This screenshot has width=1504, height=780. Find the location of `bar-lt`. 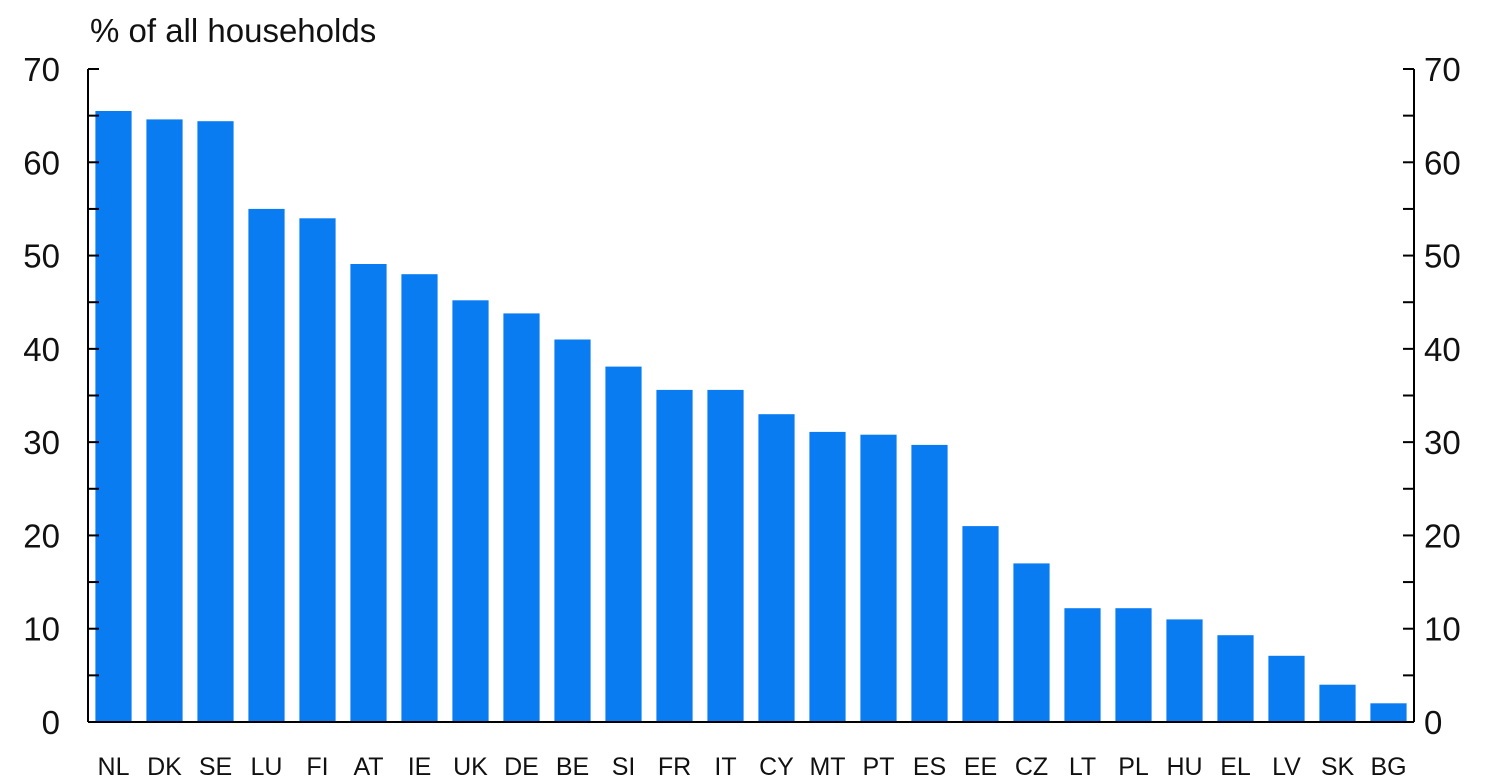

bar-lt is located at coordinates (1082, 665).